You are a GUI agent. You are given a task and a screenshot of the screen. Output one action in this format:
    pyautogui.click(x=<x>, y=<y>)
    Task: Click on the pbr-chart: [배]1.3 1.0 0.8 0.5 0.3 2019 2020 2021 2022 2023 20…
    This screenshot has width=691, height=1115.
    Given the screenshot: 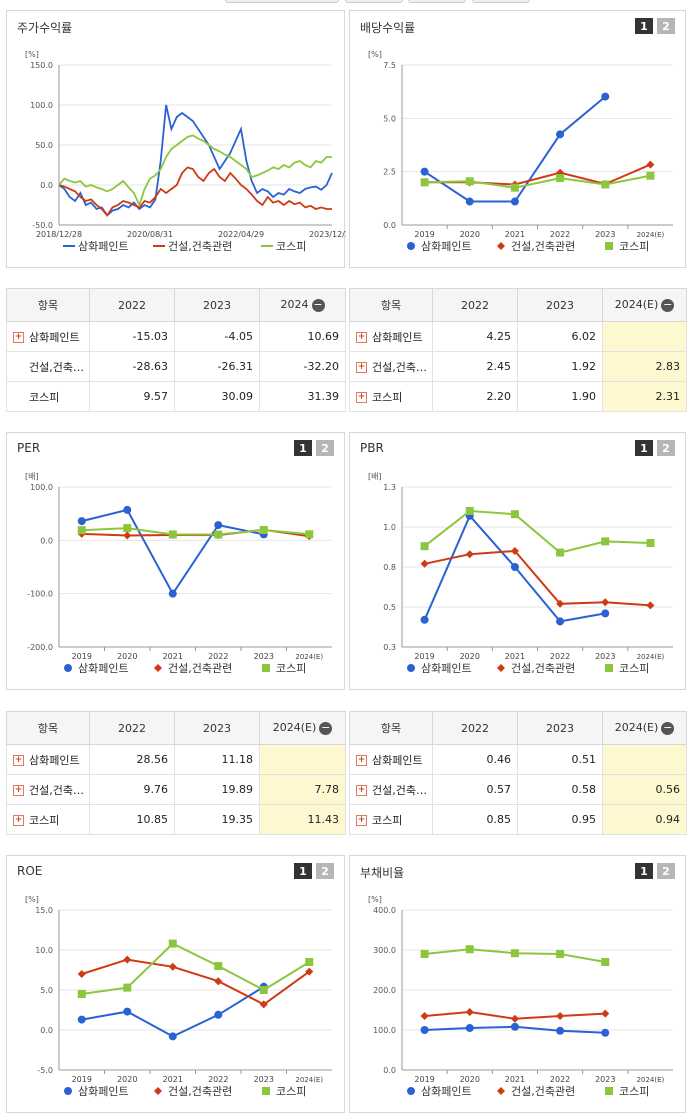 What is the action you would take?
    pyautogui.click(x=520, y=573)
    